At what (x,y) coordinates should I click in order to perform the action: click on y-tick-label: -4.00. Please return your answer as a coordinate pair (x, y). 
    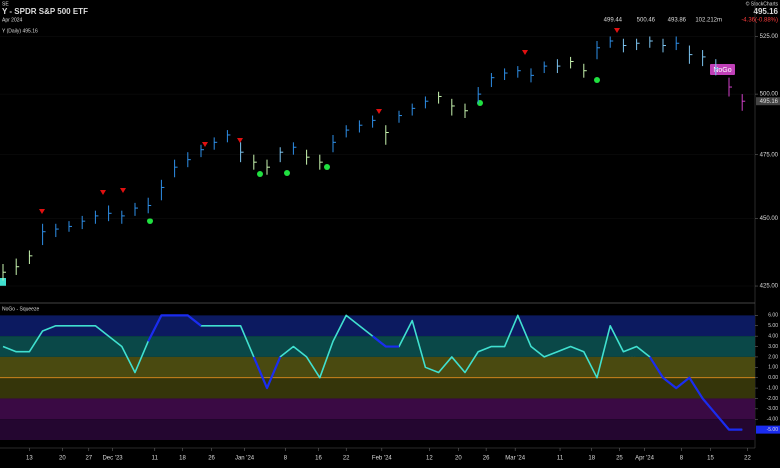
    Looking at the image, I should click on (773, 420).